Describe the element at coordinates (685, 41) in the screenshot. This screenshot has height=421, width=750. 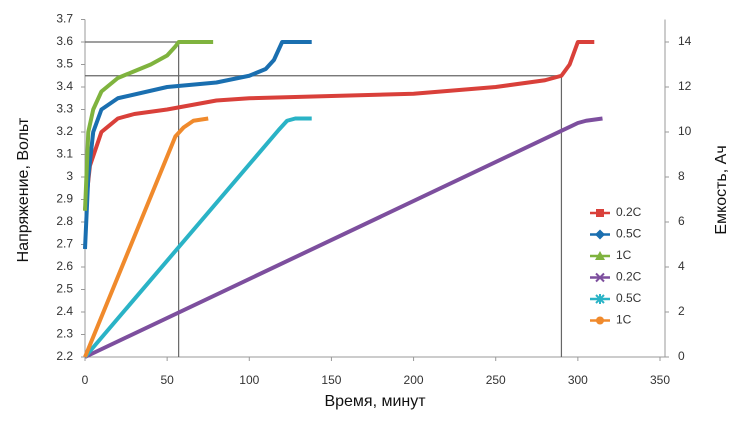
I see `y2-tick-label: 14` at that location.